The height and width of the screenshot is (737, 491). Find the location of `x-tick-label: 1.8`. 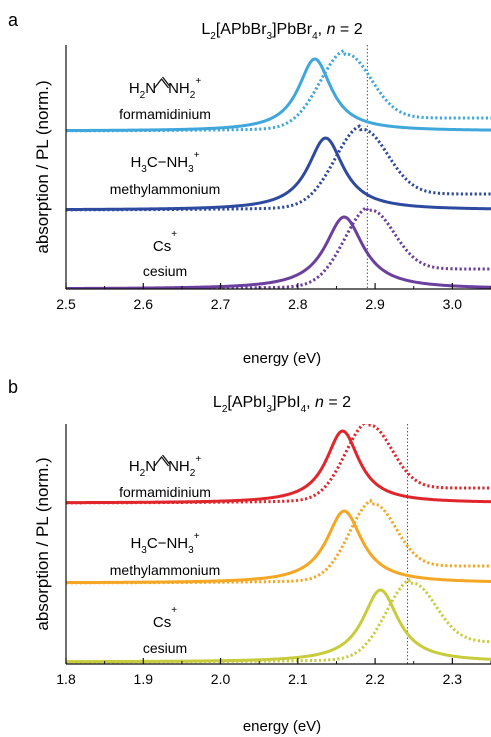

x-tick-label: 1.8 is located at coordinates (66, 679).